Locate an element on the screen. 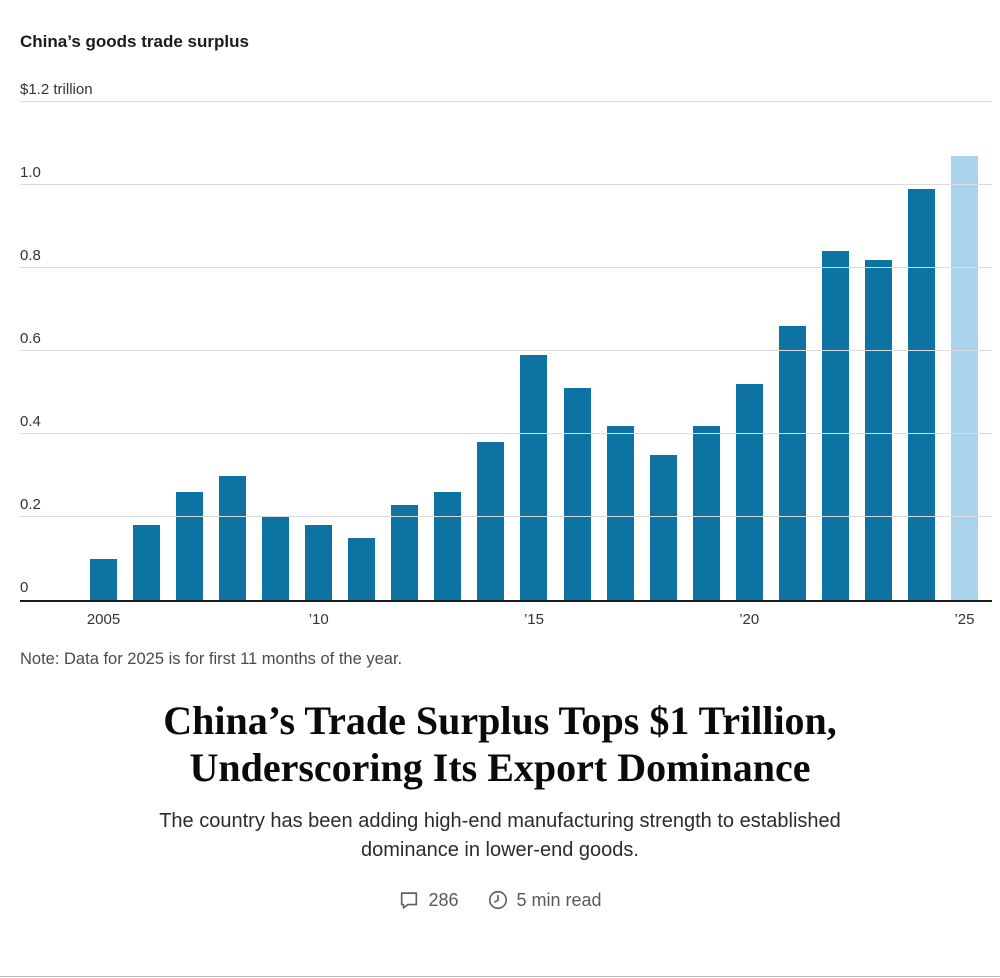  x-axis: 2005 ’10 ’15 ’20 ’25 is located at coordinates (506, 615).